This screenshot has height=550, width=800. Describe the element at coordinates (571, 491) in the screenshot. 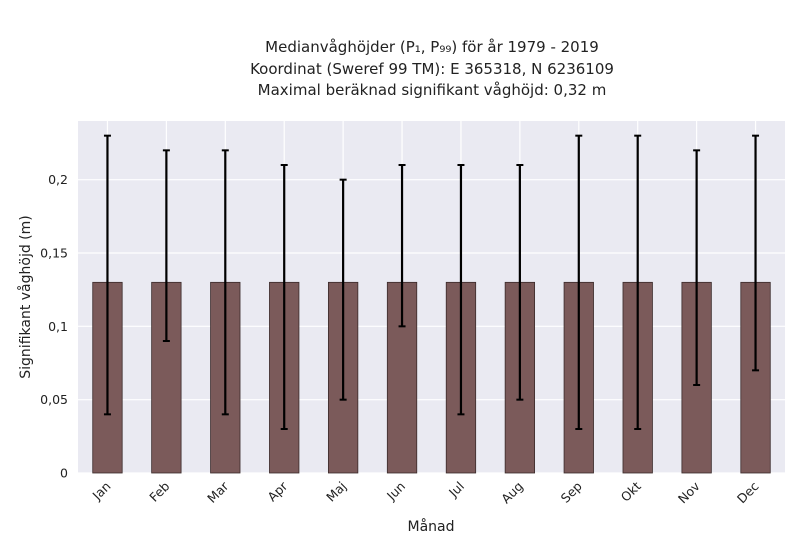

I see `x-tick-label: Sep` at that location.